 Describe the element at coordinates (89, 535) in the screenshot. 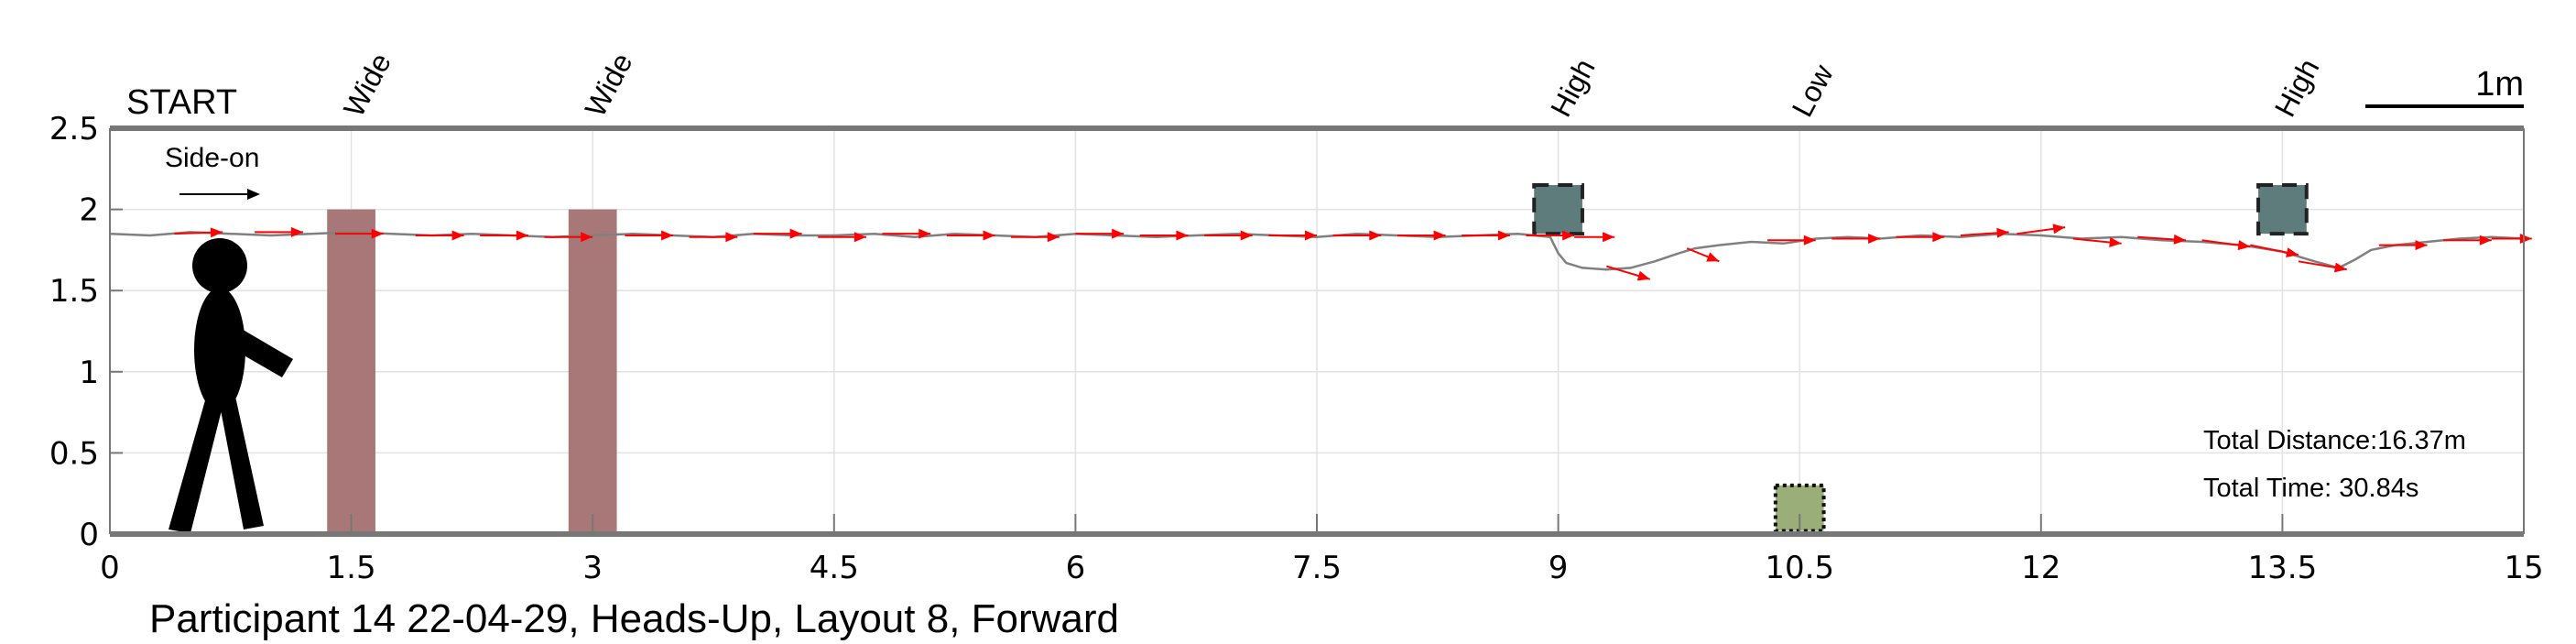

I see `y-tick-label: 0` at that location.